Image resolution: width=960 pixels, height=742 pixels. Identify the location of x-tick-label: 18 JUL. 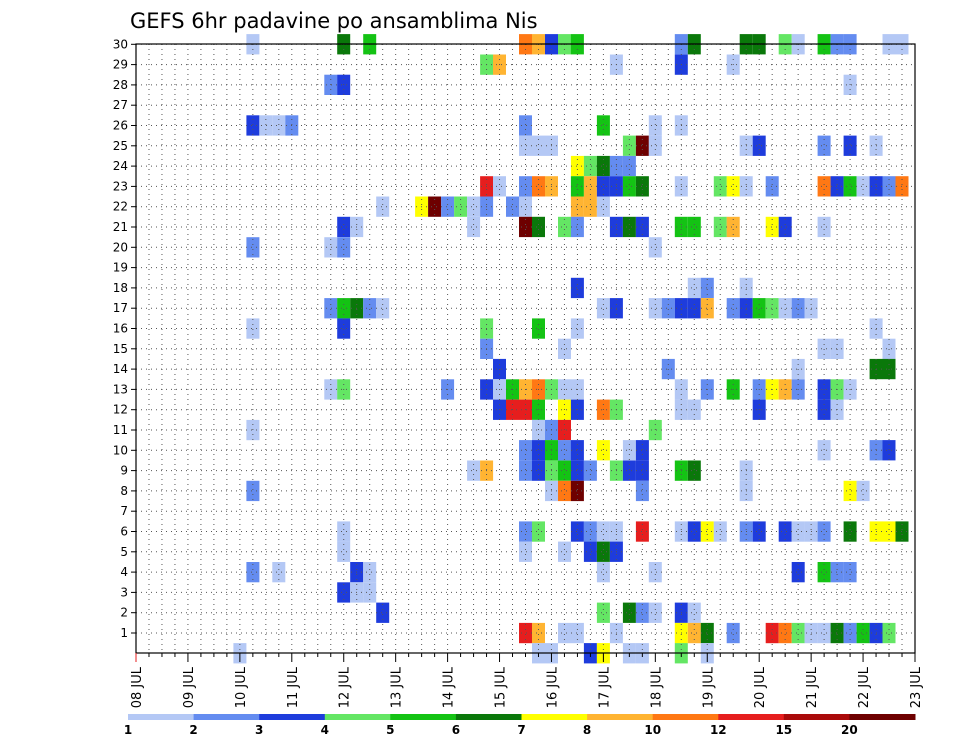
(656, 687).